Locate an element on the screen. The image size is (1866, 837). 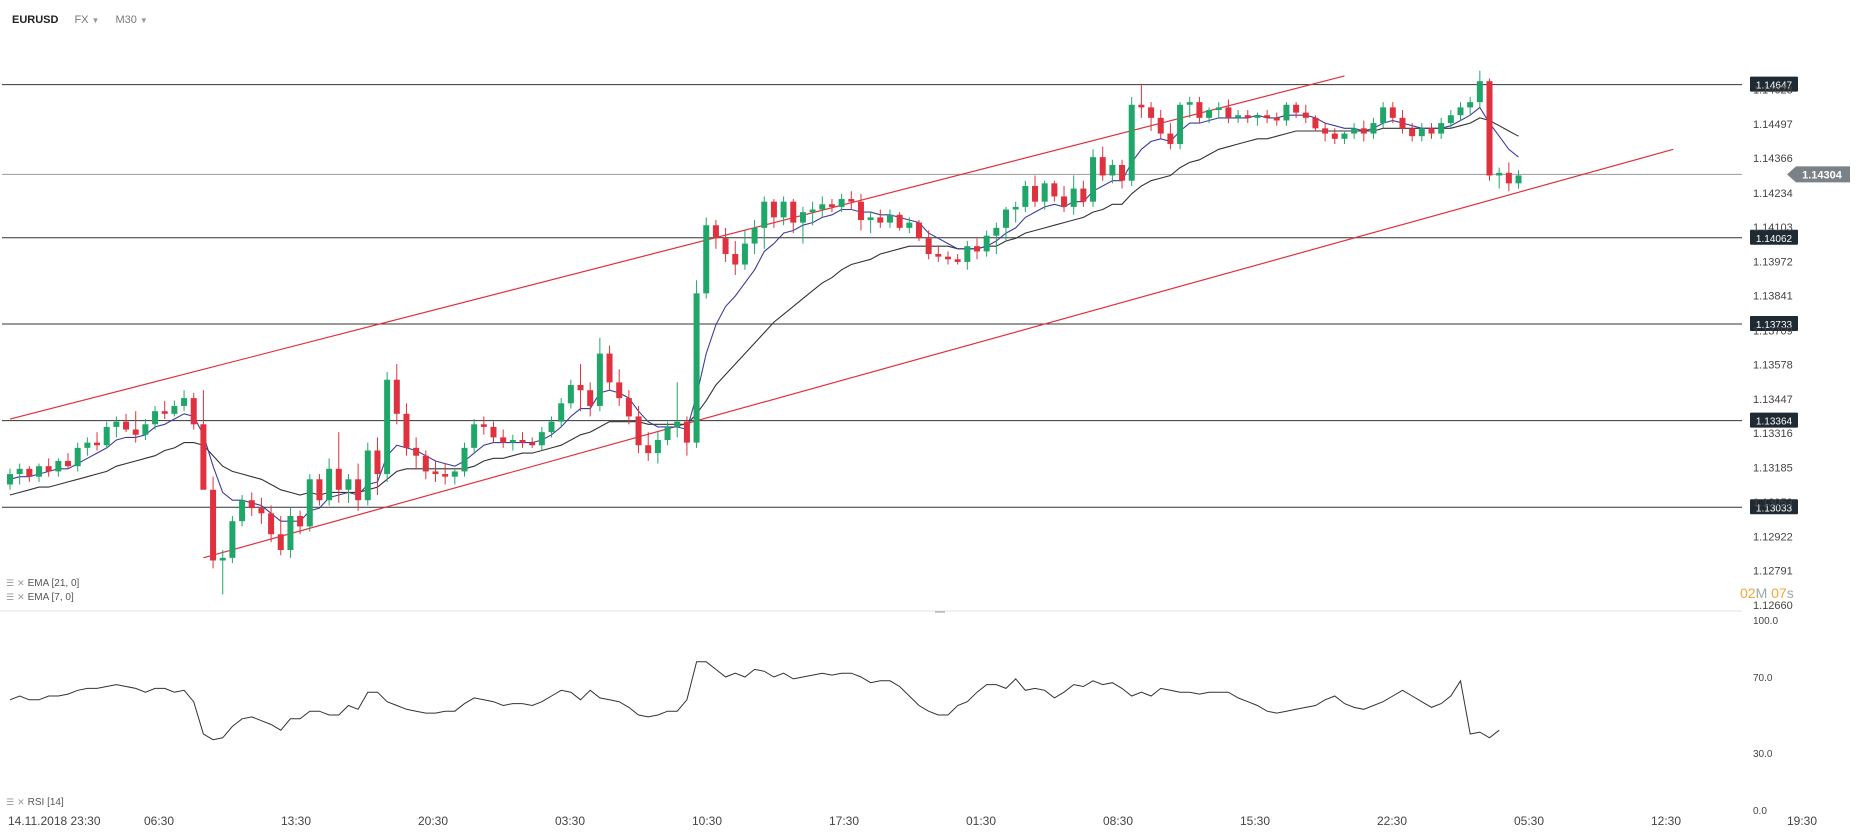
indicator-ema7: ☰ ✕ EMA [7, 0] is located at coordinates (40, 597).